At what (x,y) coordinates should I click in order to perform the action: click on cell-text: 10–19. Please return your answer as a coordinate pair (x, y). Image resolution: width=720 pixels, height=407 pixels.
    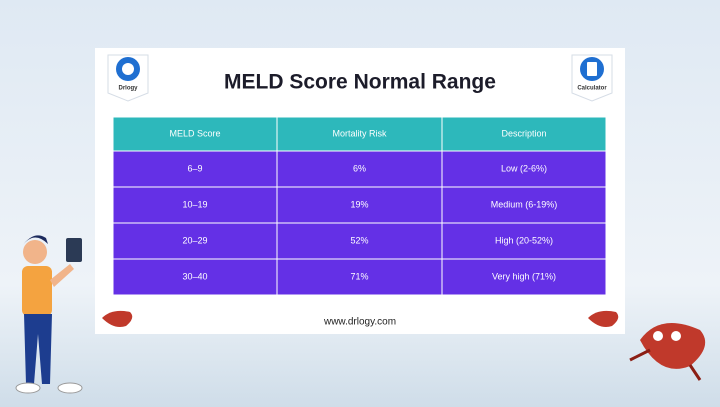
    Looking at the image, I should click on (194, 204).